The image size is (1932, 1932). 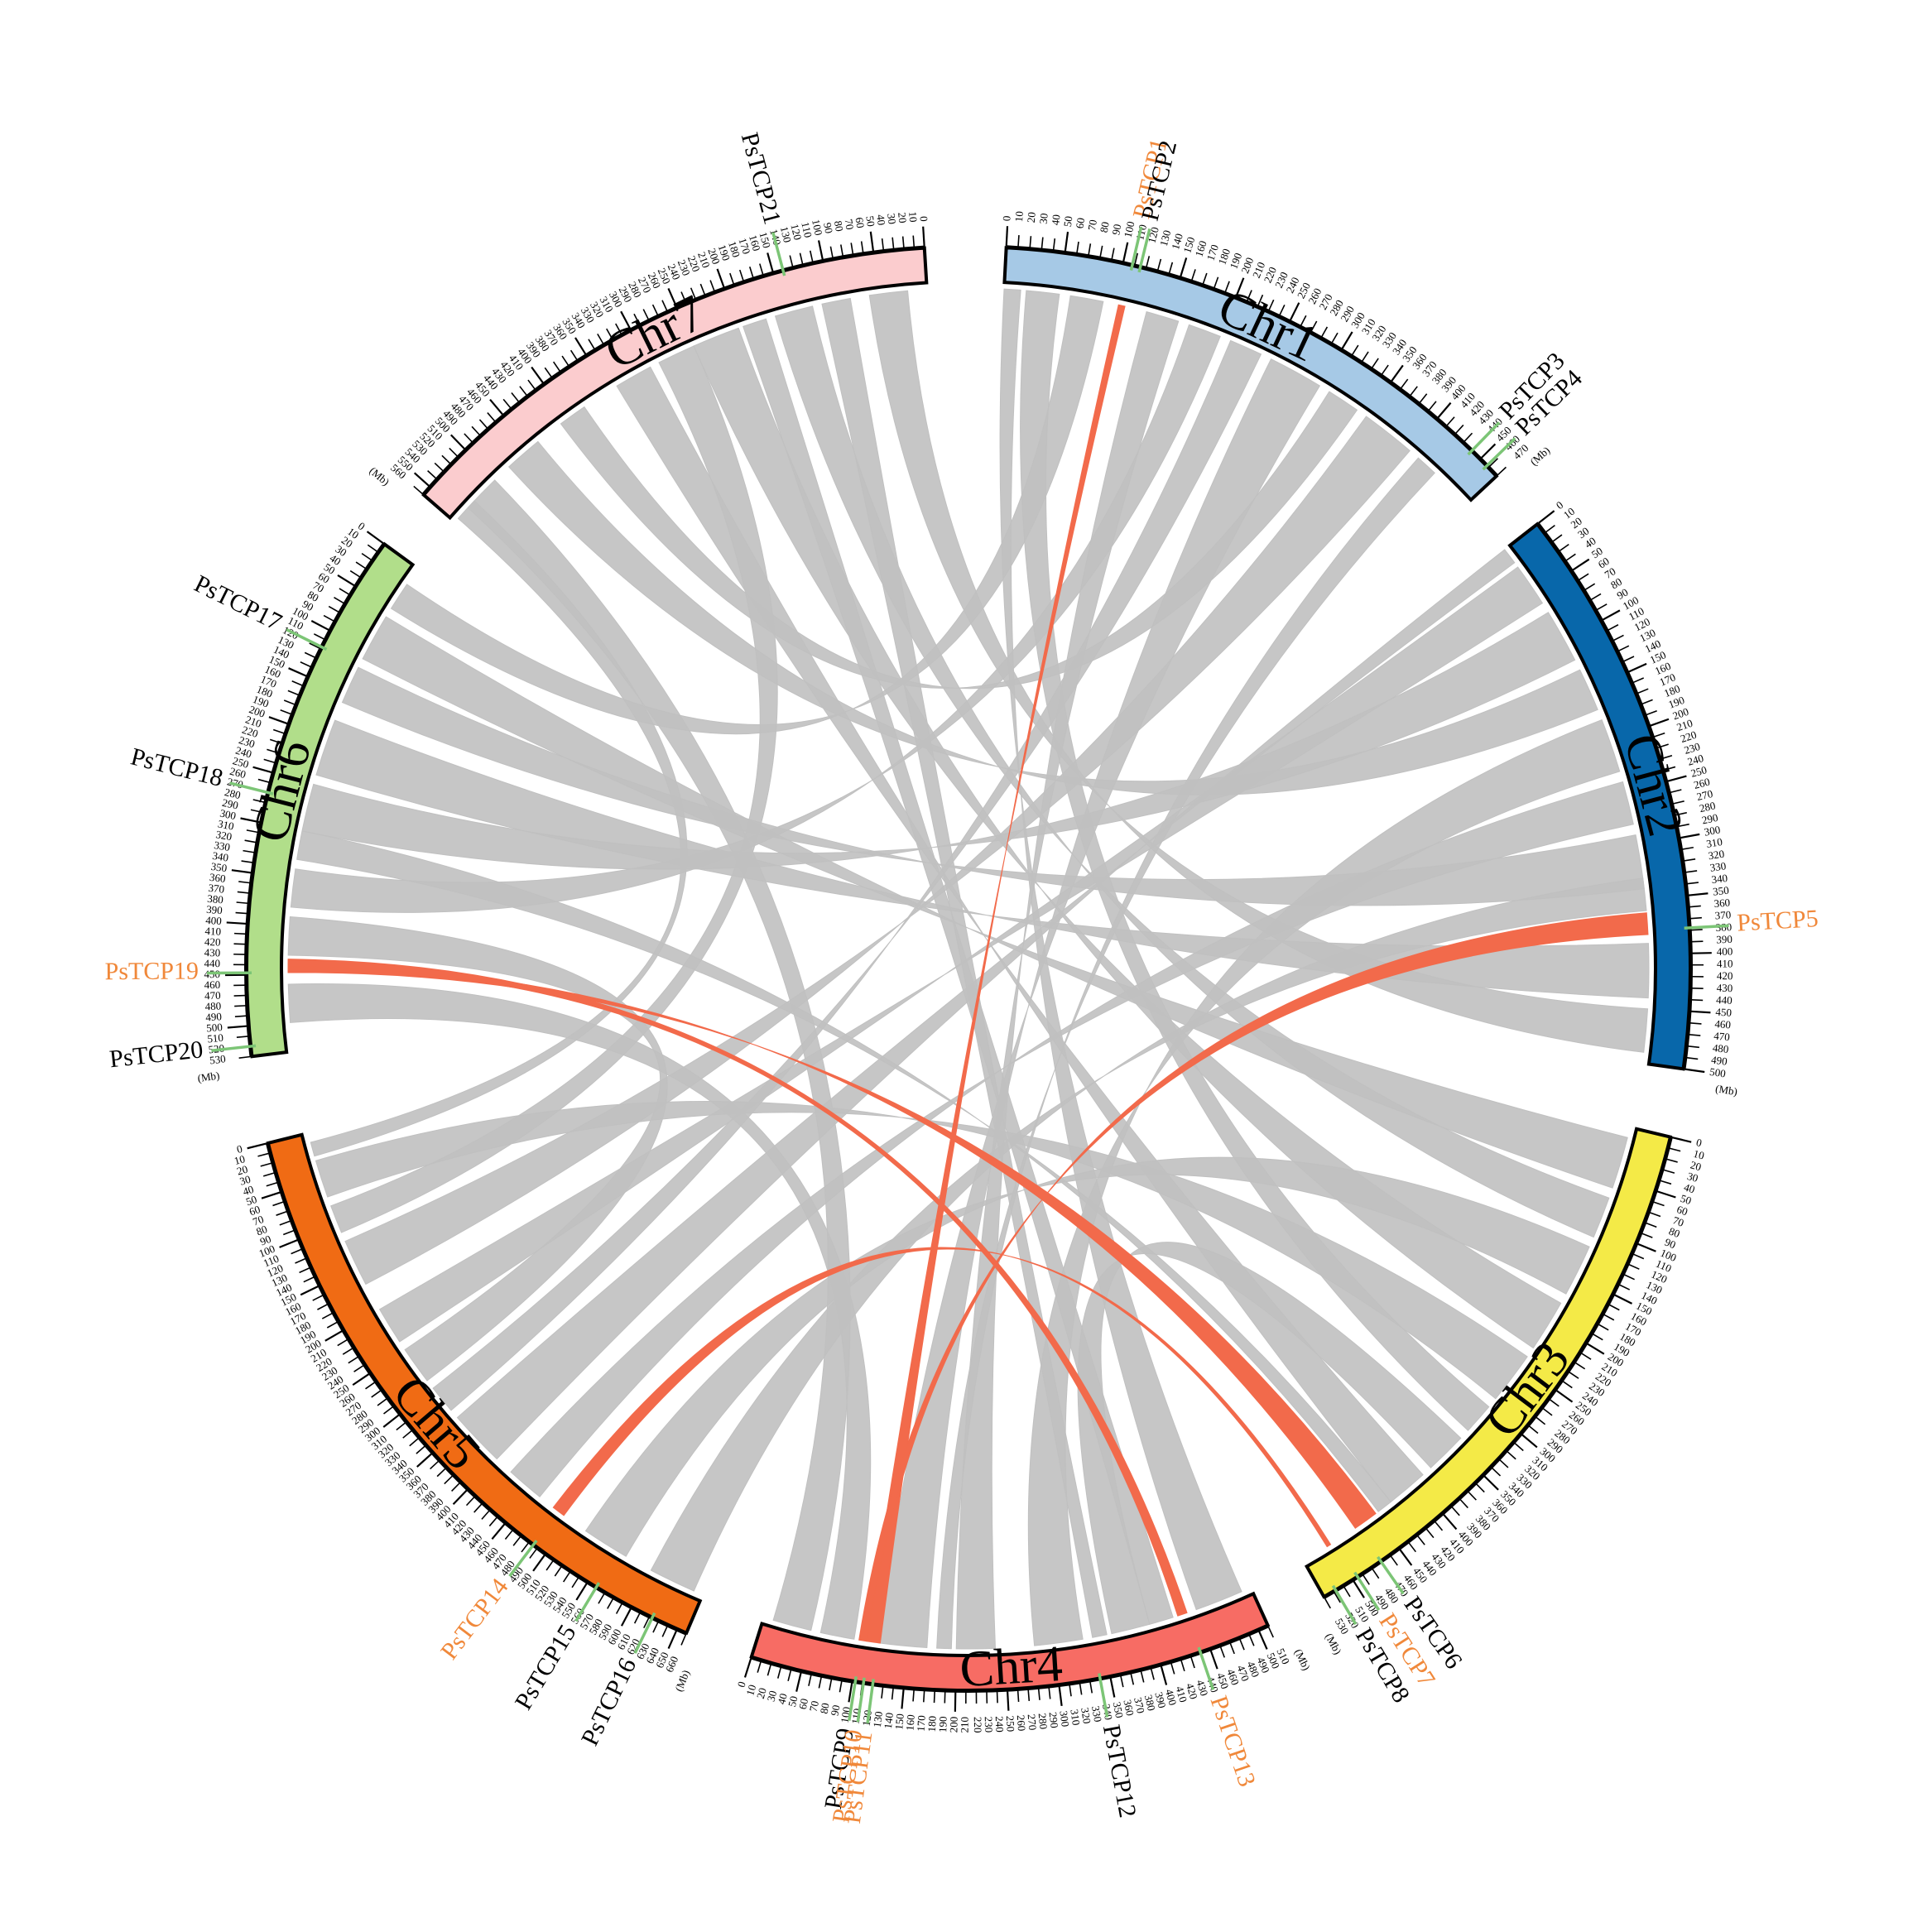 I want to click on gene-label: PsTCP20, so click(x=156, y=1054).